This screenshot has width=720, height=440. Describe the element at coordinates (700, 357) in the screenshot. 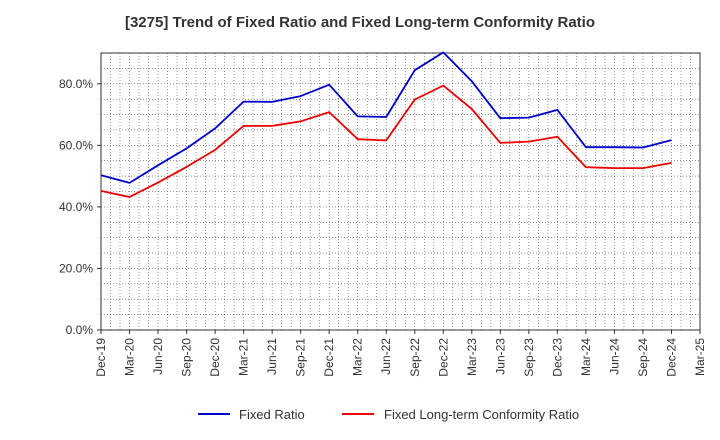

I see `x-tick-label: Mar-25` at that location.